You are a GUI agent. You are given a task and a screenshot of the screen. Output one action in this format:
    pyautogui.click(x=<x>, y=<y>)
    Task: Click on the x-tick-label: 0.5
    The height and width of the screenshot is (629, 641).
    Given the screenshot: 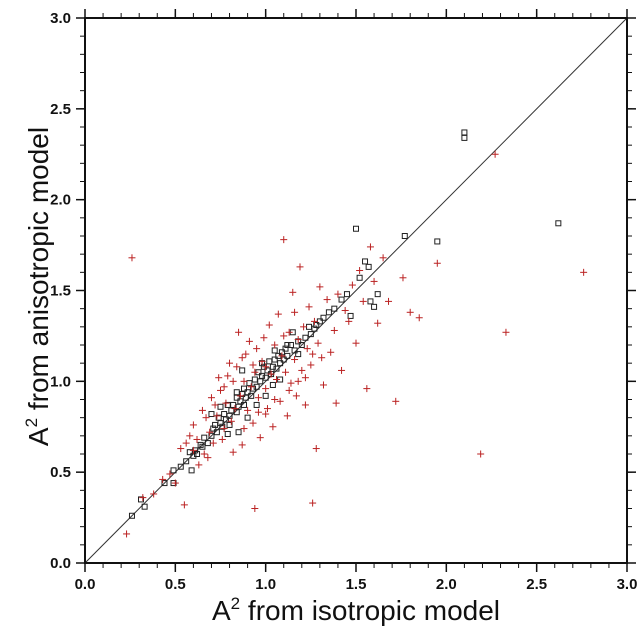 What is the action you would take?
    pyautogui.click(x=175, y=584)
    